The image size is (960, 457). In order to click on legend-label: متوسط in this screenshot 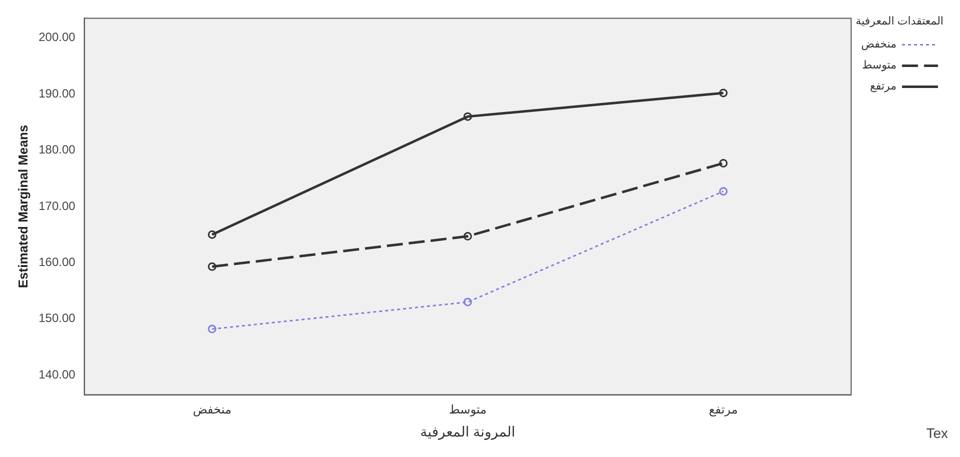, I will do `click(879, 66)`.